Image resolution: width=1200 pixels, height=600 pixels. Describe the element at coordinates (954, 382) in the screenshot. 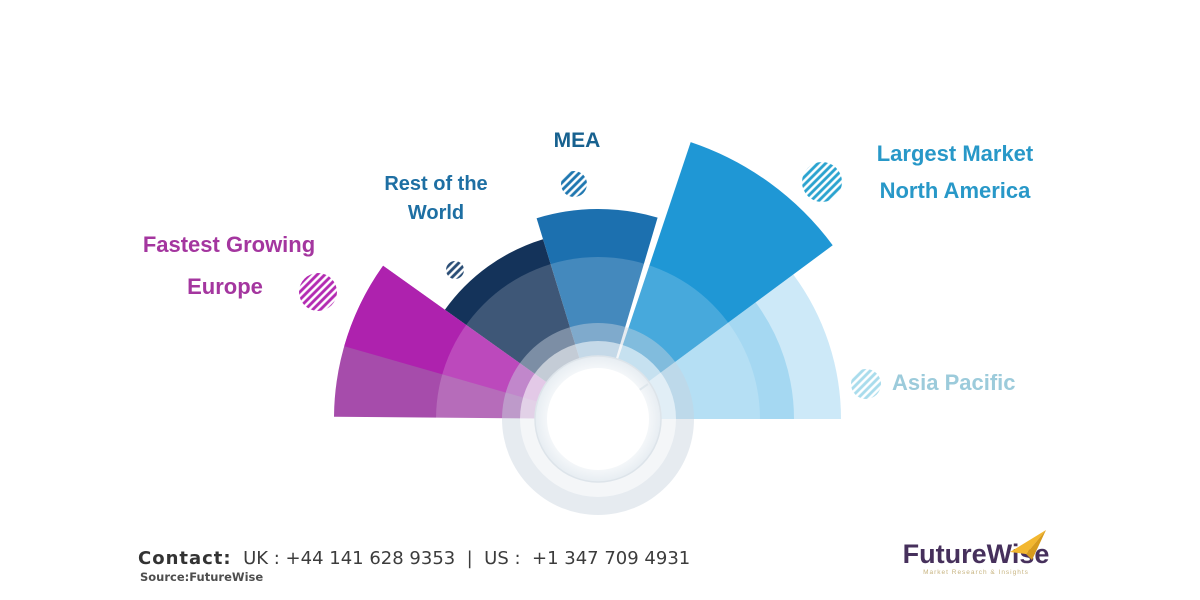

I see `asia-pacific-label: Asia Pacific` at that location.